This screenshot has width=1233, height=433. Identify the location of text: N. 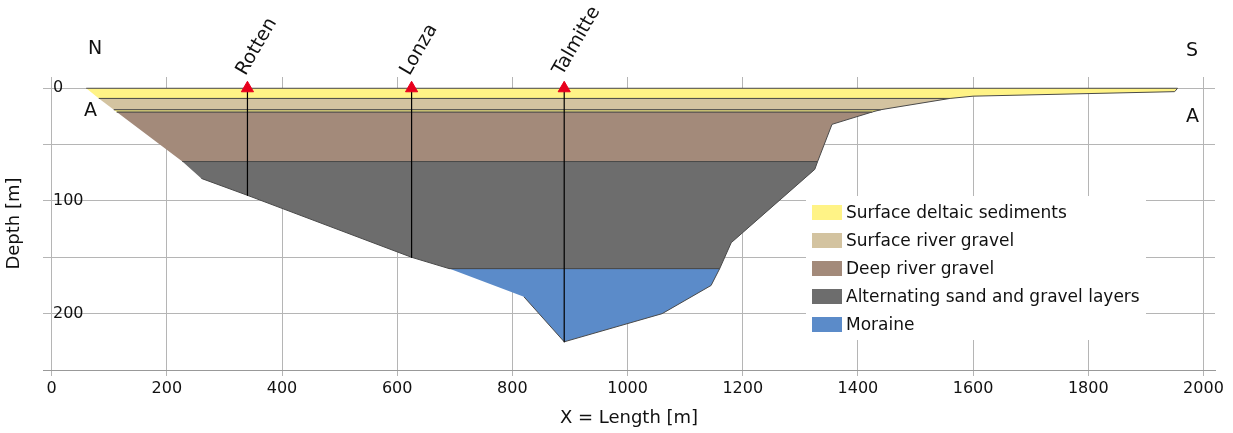
(95, 47).